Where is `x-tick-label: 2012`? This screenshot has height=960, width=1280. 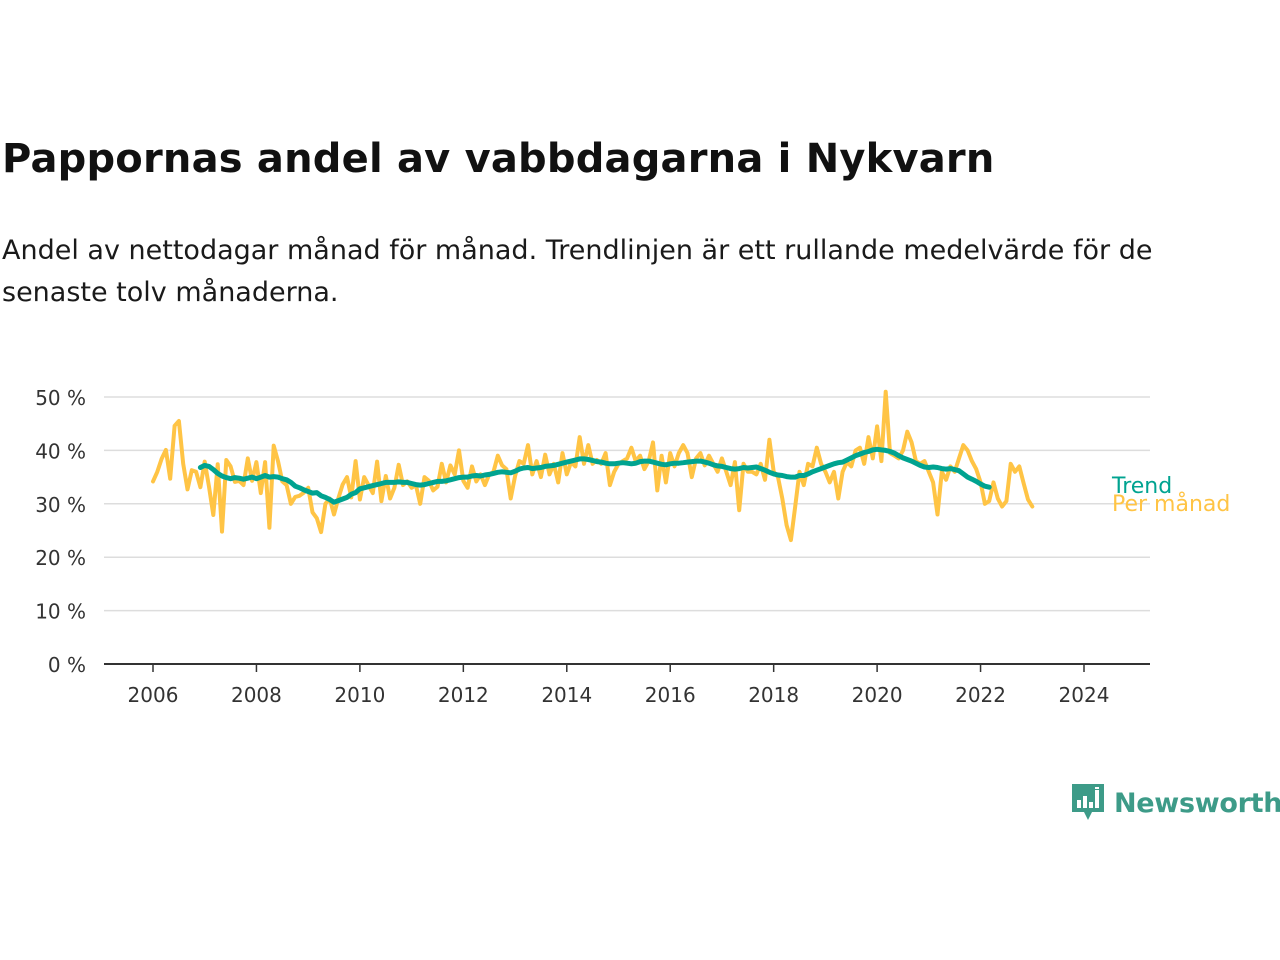
x-tick-label: 2012 is located at coordinates (463, 695).